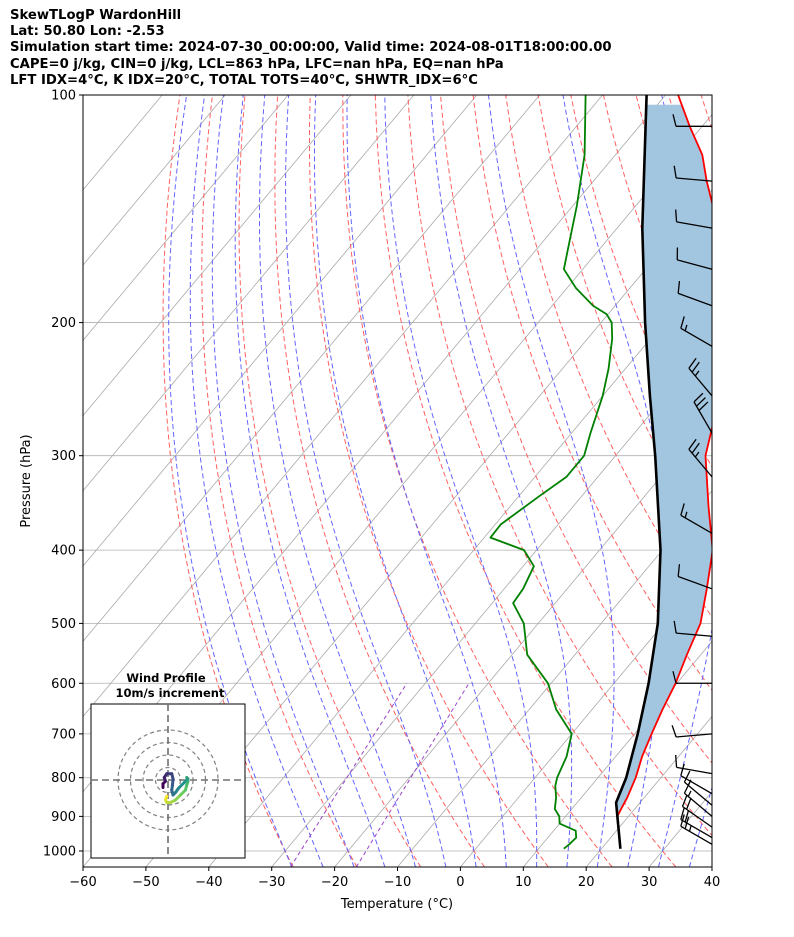 The image size is (794, 937). Describe the element at coordinates (63, 96) in the screenshot. I see `pressure-tick-label: 100` at that location.